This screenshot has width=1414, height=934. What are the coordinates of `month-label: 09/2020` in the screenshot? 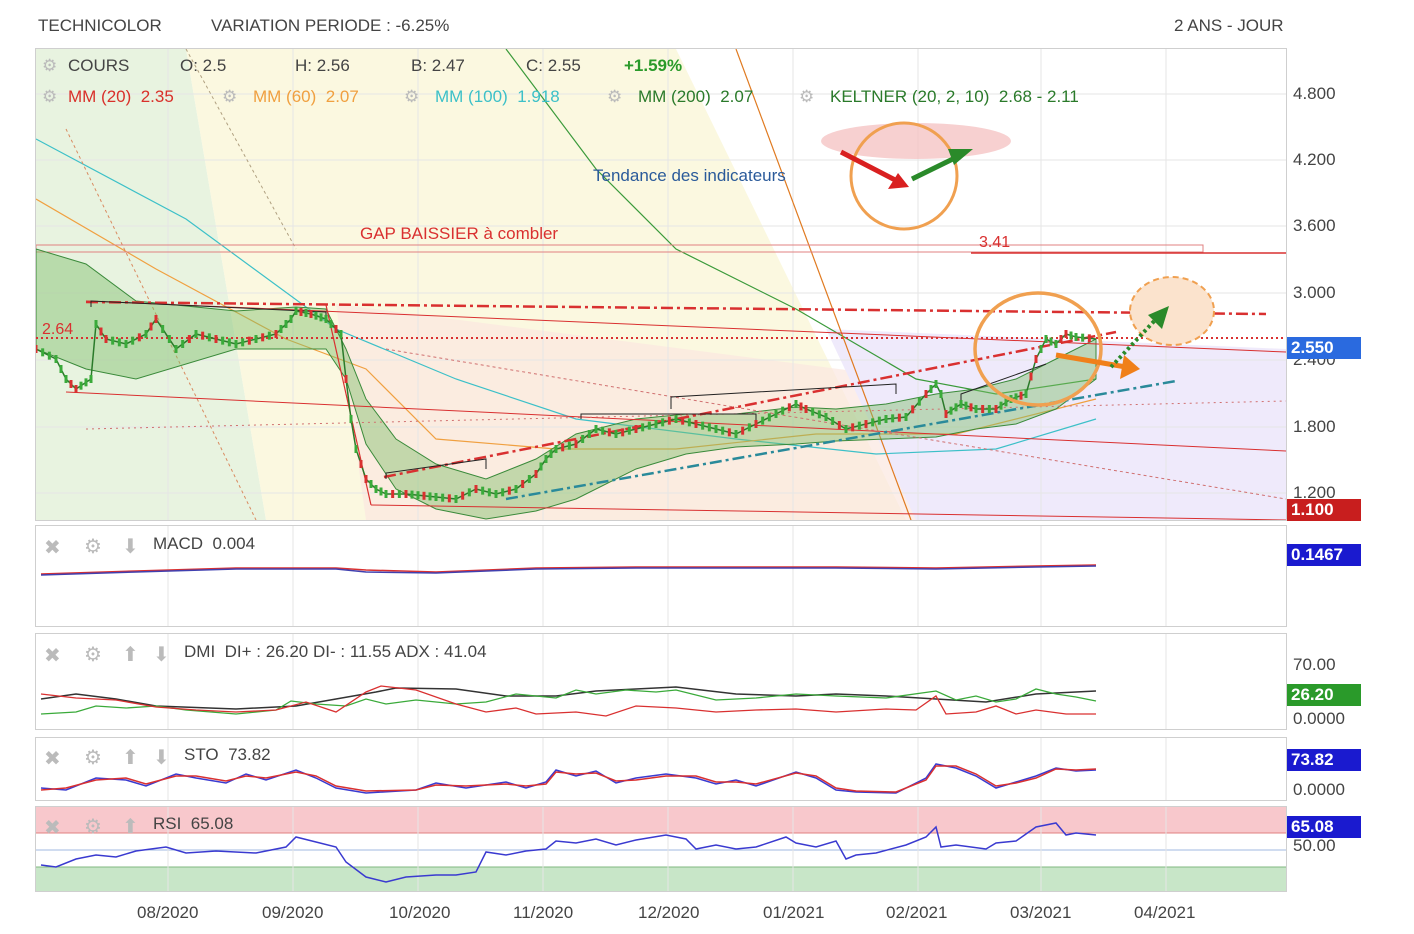 It's located at (293, 912).